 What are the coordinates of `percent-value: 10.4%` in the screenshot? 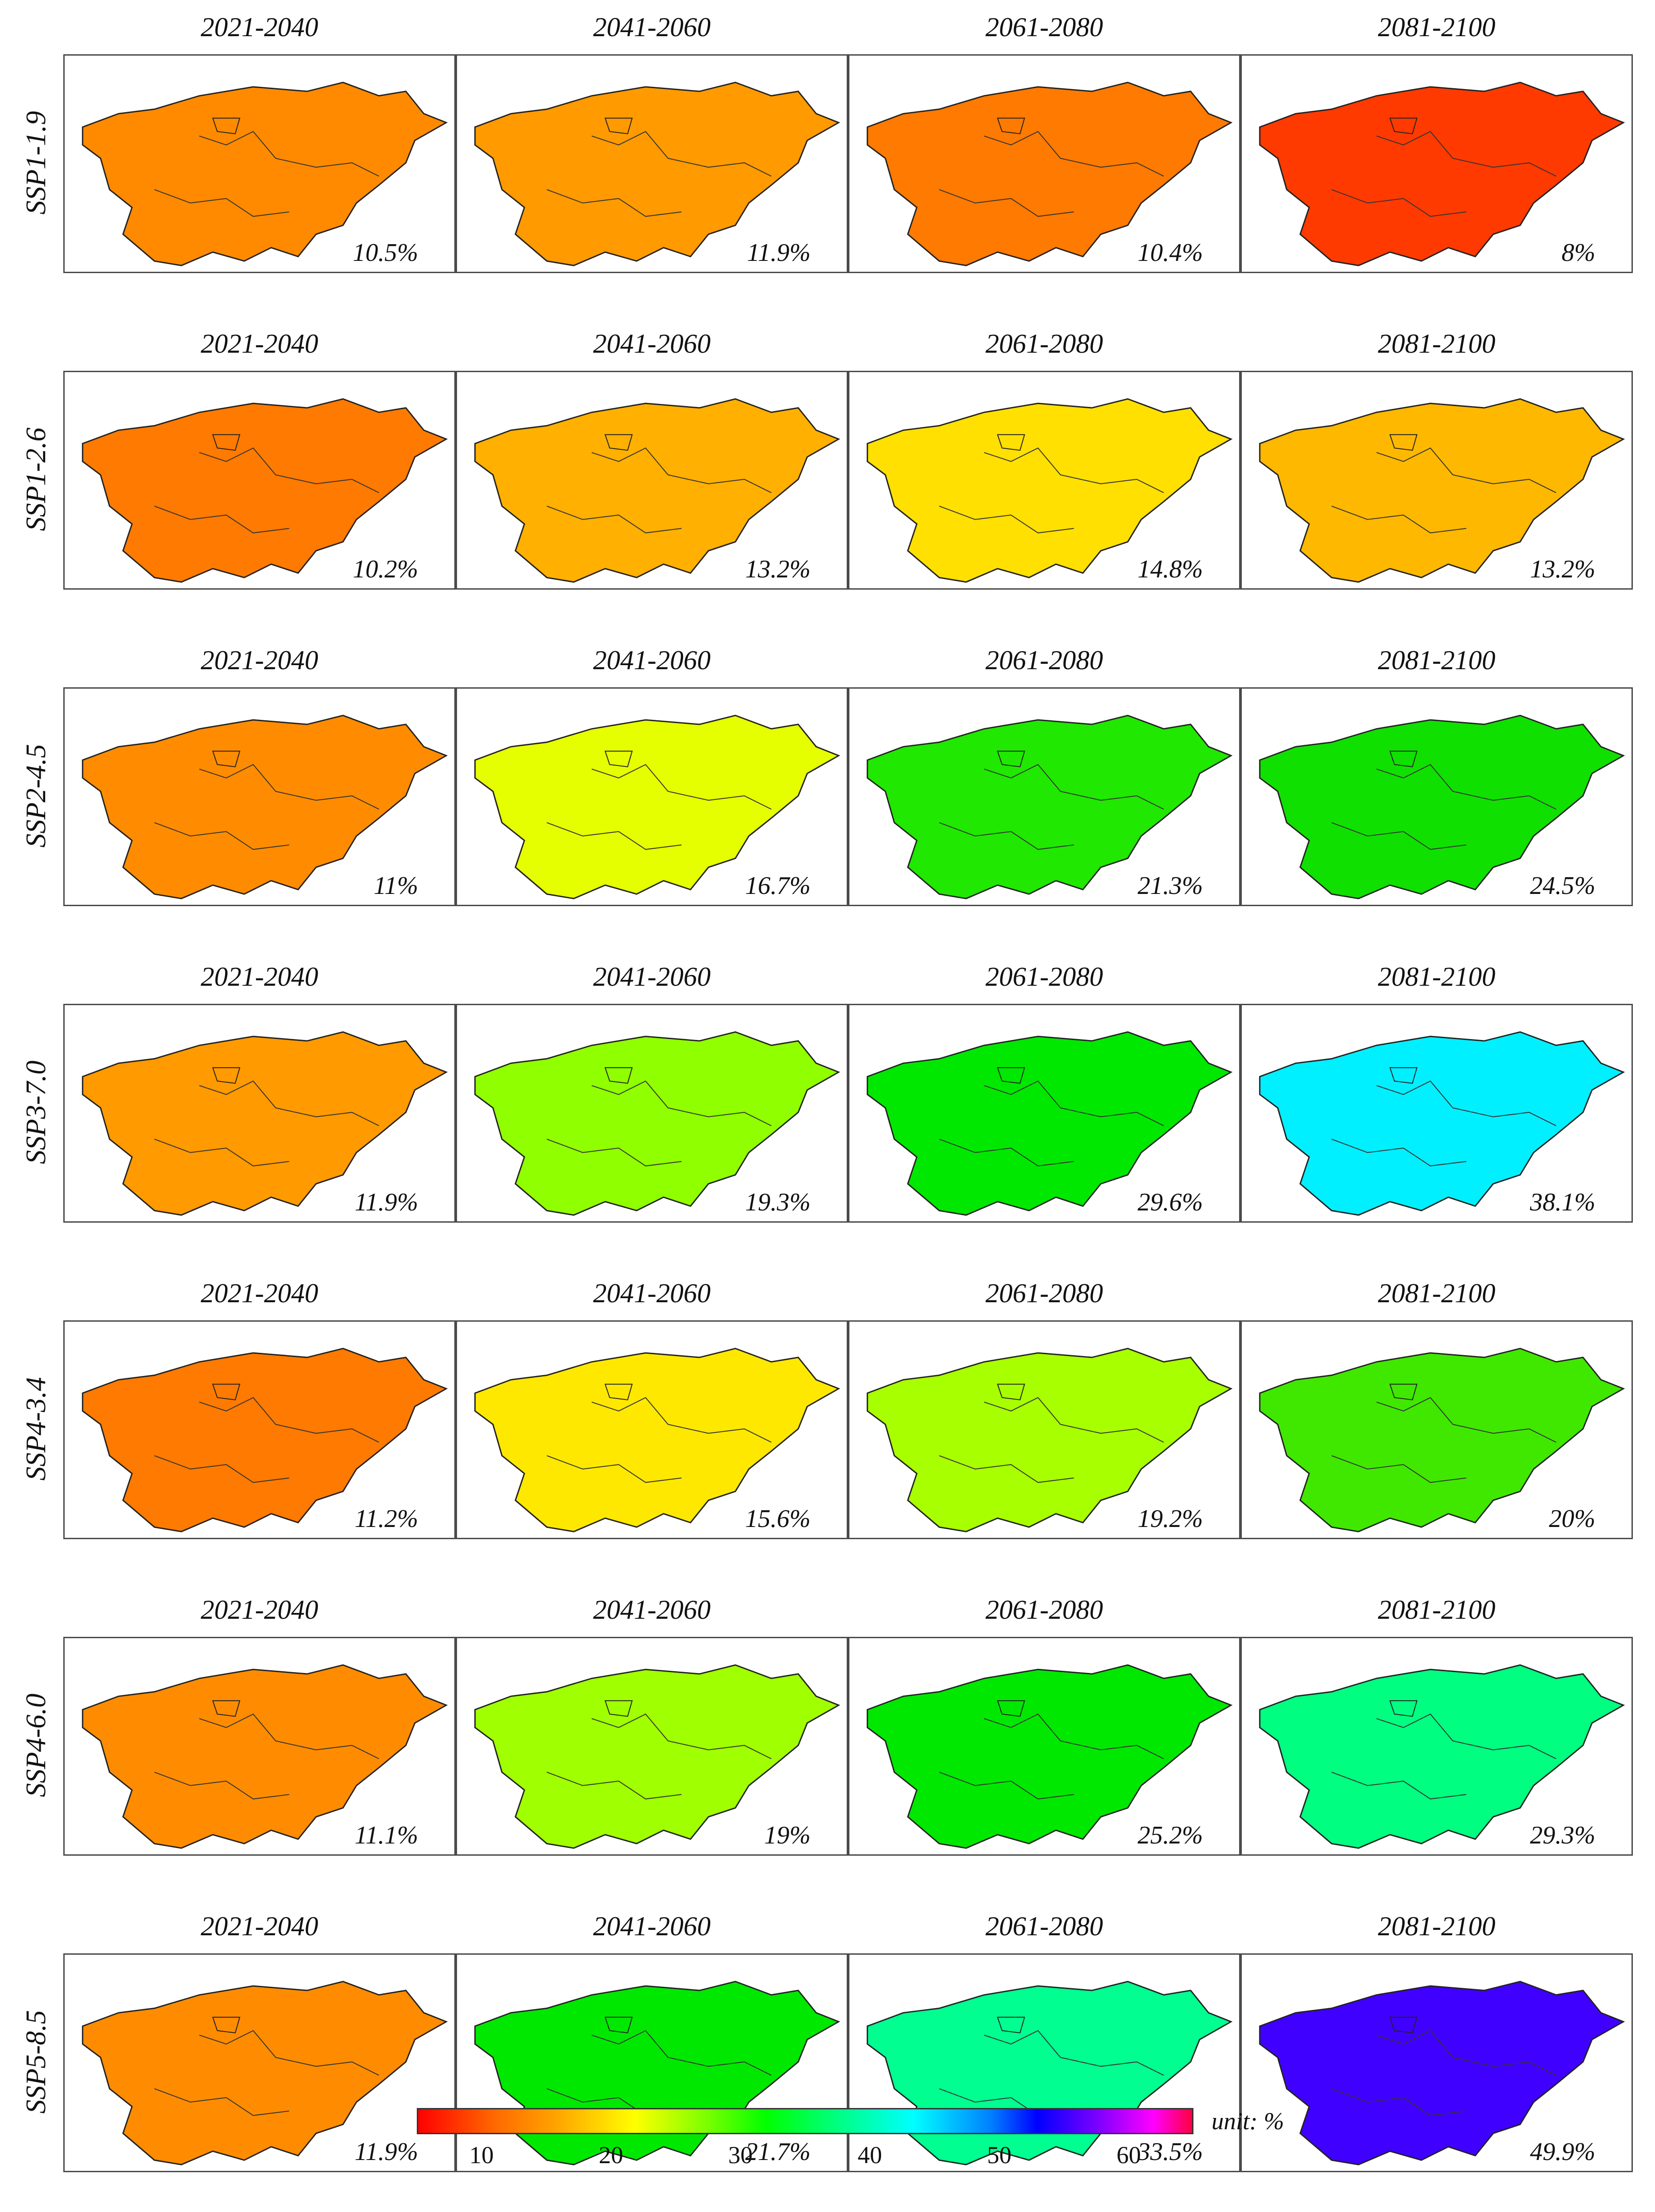 It's located at (1170, 253).